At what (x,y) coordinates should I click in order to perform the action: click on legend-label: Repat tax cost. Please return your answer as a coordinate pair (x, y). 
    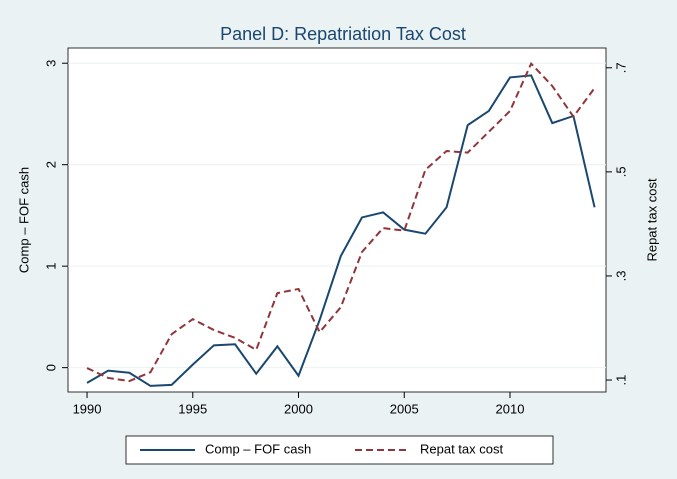
    Looking at the image, I should click on (461, 448).